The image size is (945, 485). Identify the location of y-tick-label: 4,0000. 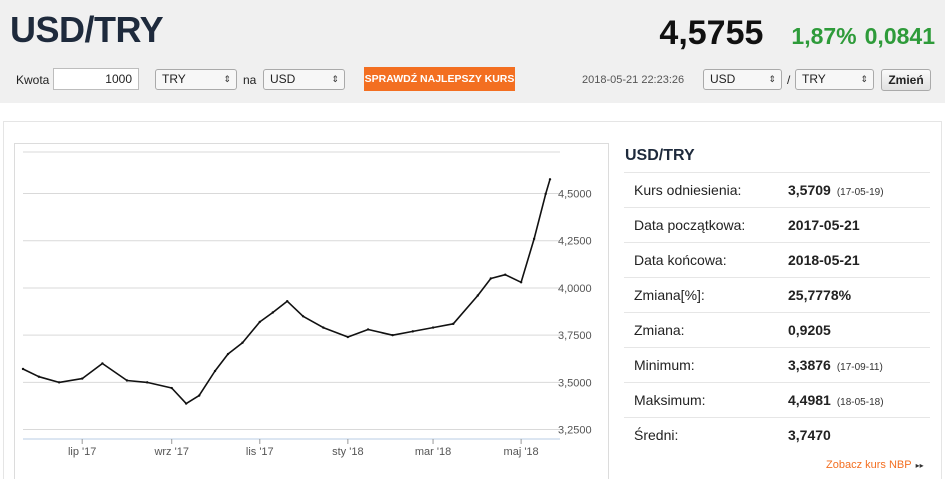
(575, 289).